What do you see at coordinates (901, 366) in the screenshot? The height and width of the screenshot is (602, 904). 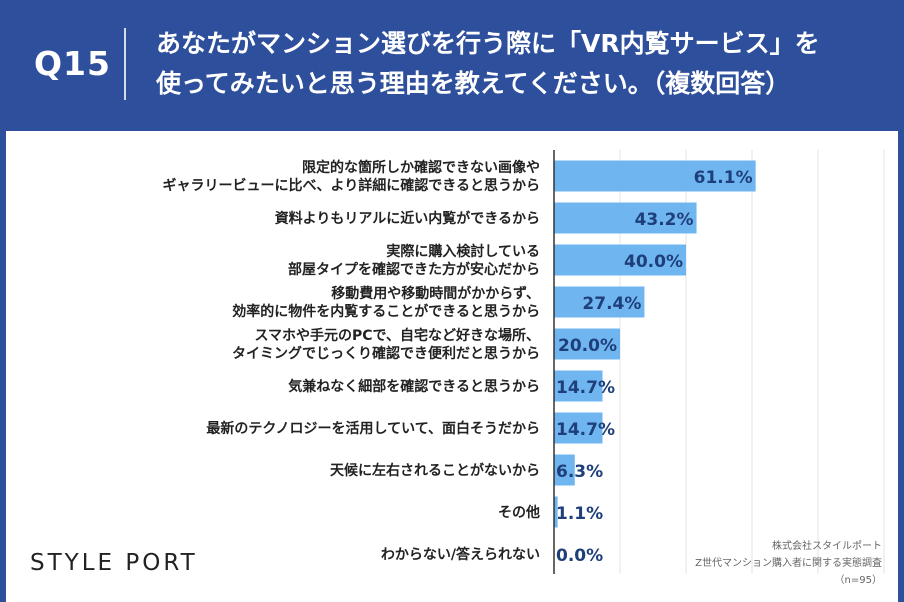 I see `frame-right` at bounding box center [901, 366].